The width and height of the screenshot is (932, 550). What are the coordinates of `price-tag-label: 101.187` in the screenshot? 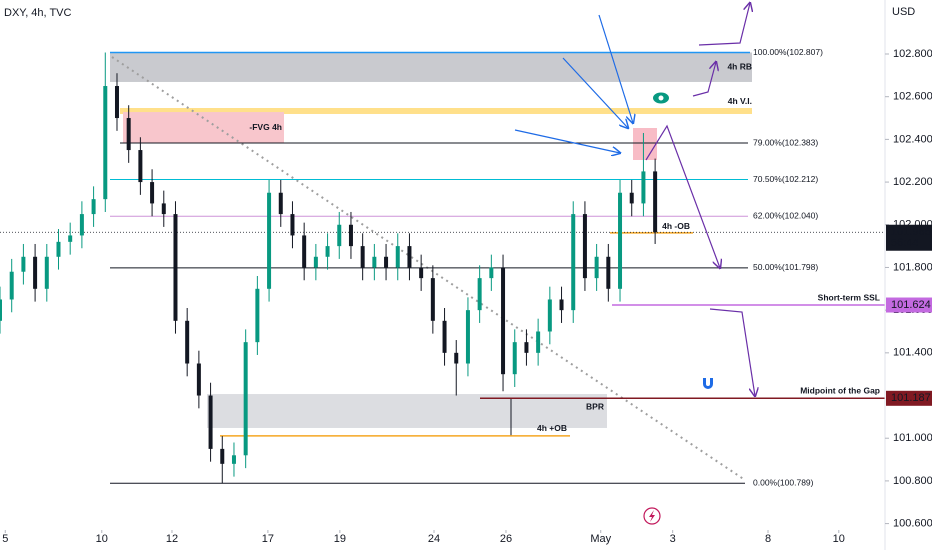 It's located at (911, 398).